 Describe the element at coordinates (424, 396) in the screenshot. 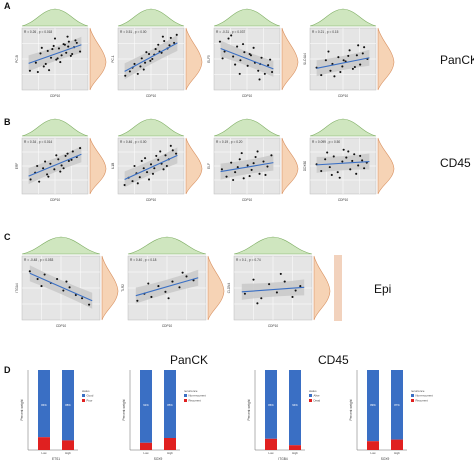

I see `legend-entry: Non-recurrent` at that location.